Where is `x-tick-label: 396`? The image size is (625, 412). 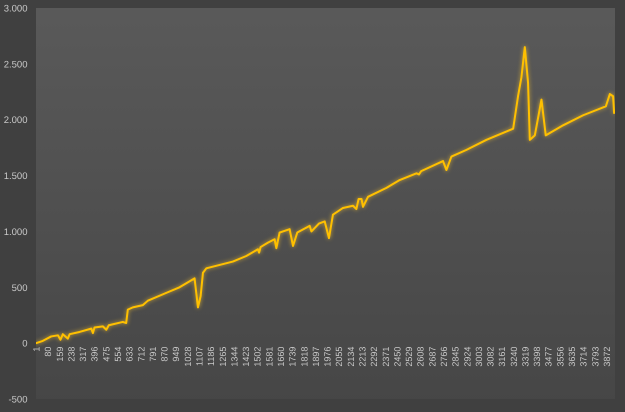
x-tick-label: 396 is located at coordinates (95, 354).